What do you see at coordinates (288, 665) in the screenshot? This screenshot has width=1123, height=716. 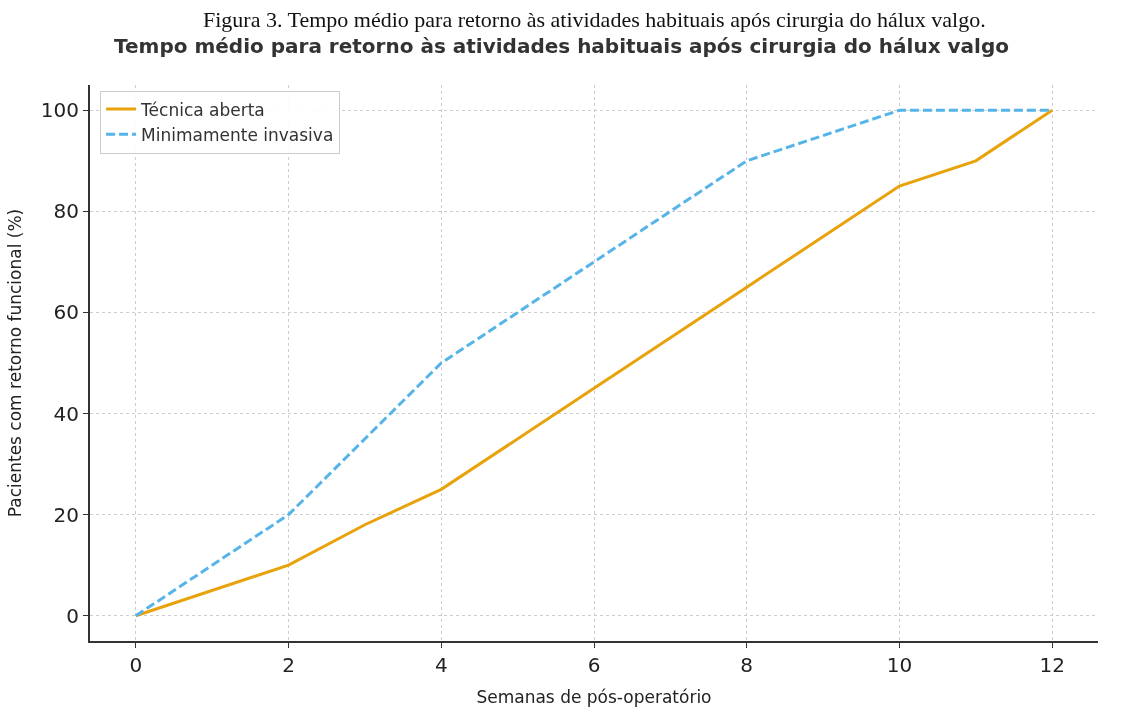 I see `x-tick-label: 2` at bounding box center [288, 665].